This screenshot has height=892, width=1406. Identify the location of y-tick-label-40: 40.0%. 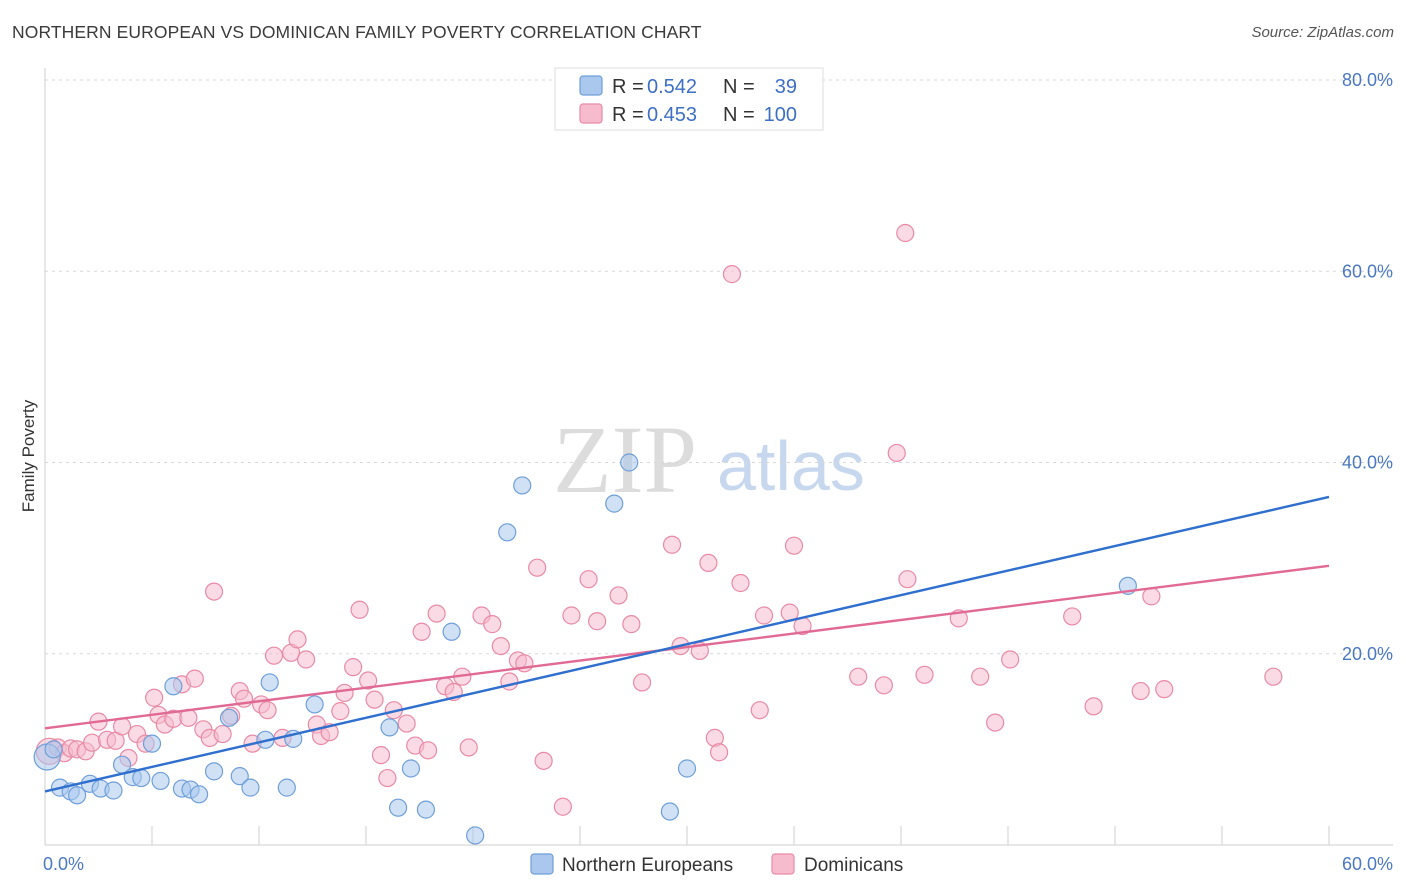
(1367, 463).